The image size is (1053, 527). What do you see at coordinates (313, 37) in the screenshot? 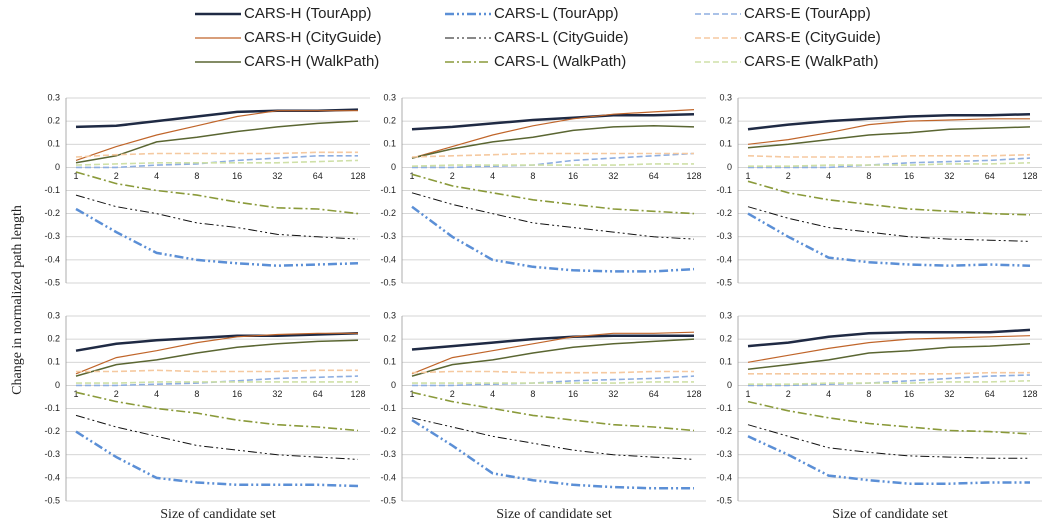
I see `legend-label: CARS-H (CityGuide)` at bounding box center [313, 37].